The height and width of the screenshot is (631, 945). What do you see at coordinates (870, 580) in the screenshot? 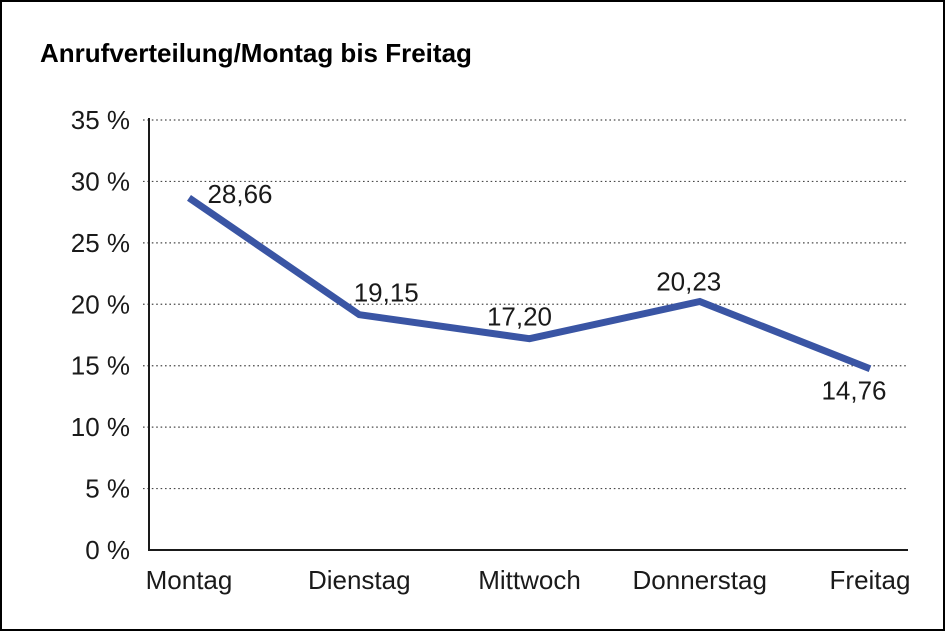
I see `x-category-label: Freitag` at bounding box center [870, 580].